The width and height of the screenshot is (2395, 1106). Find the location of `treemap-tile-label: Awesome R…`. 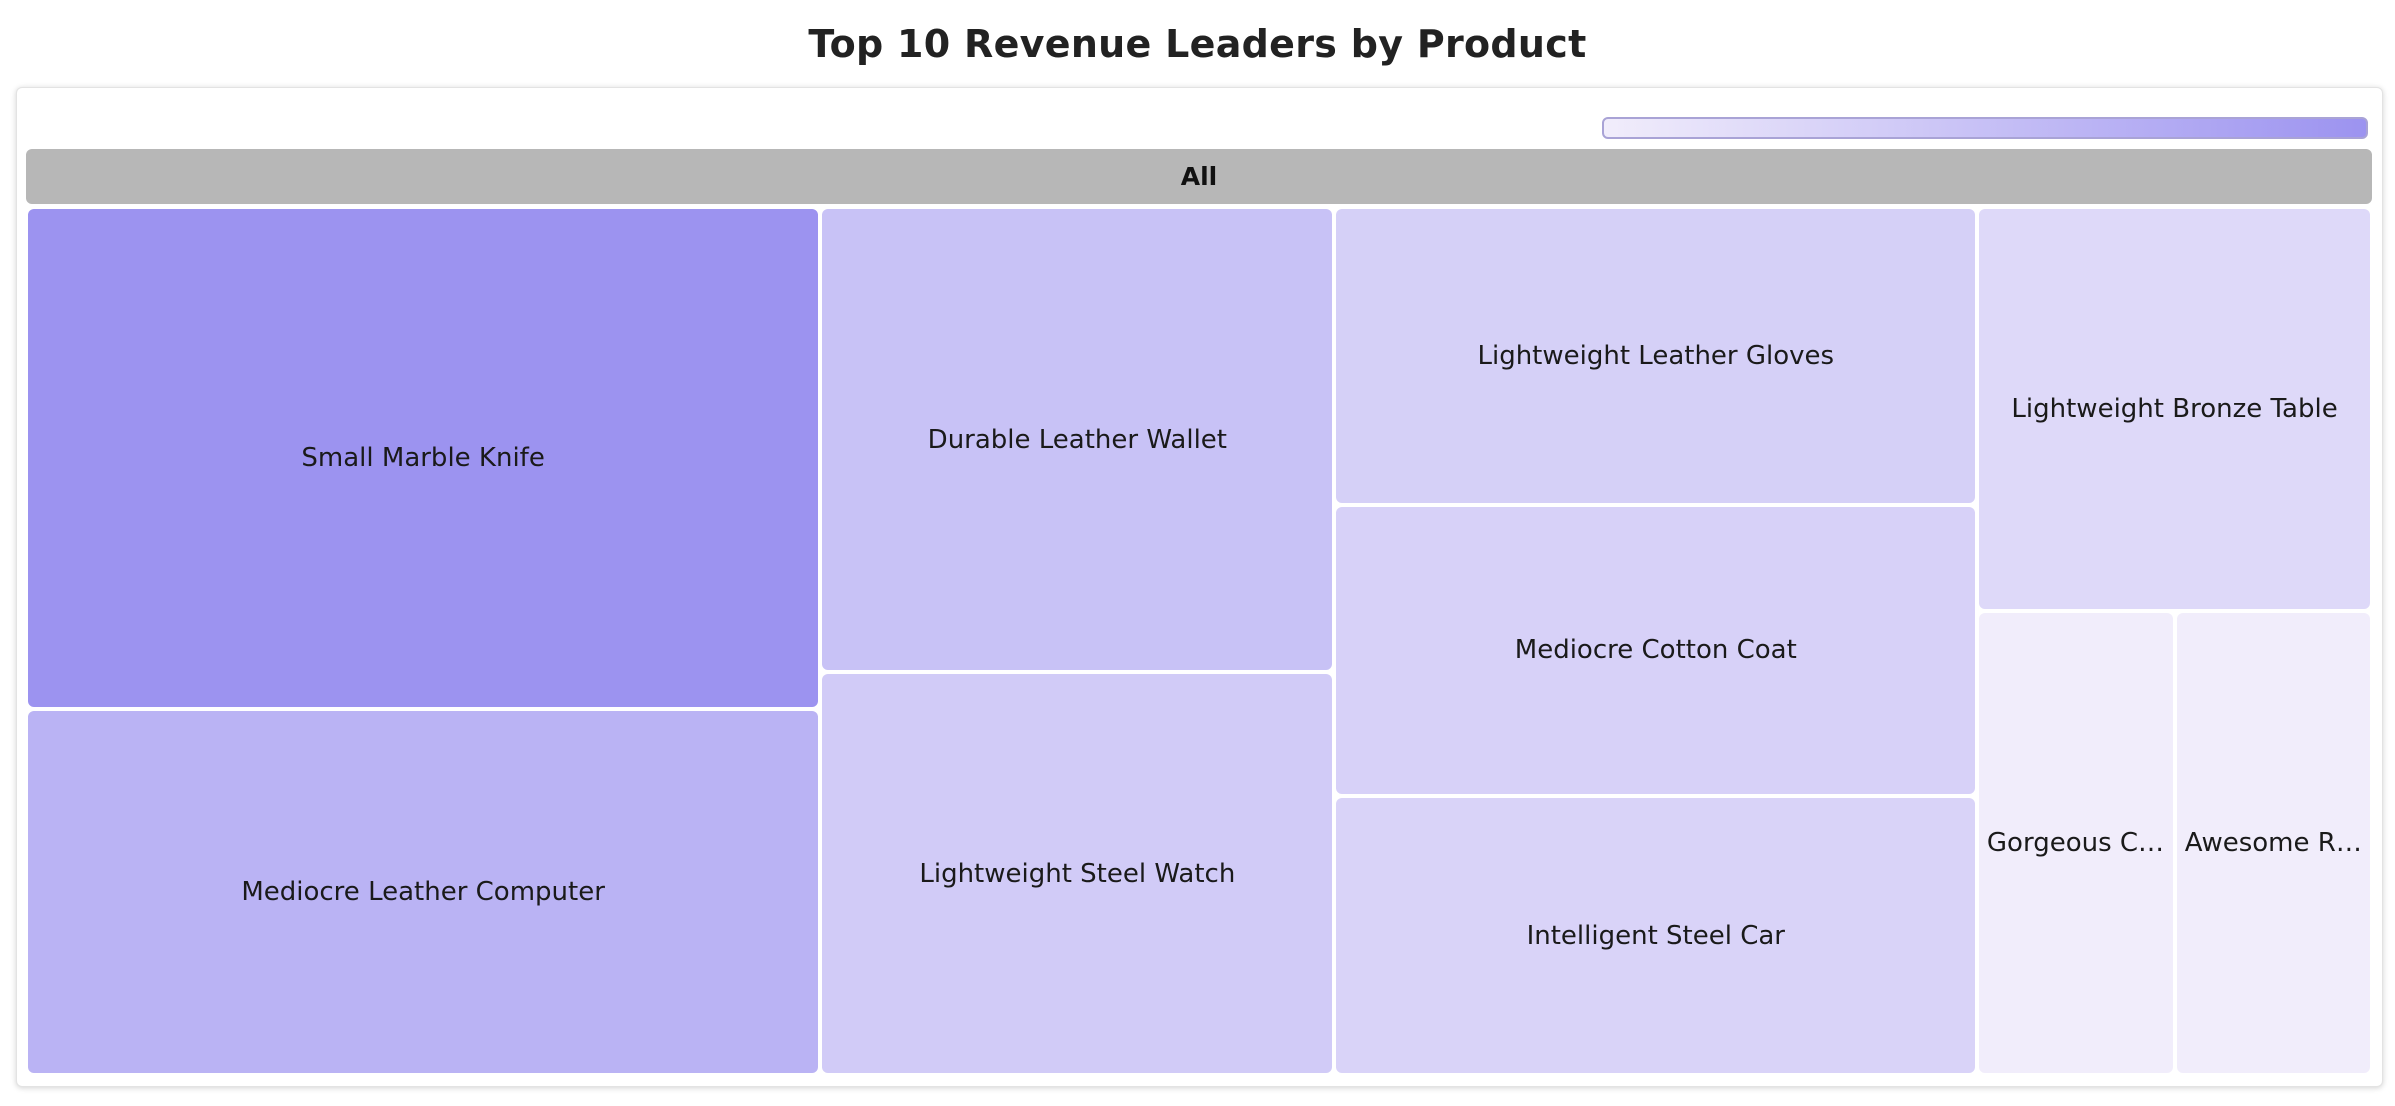

treemap-tile-label: Awesome R… is located at coordinates (2273, 842).